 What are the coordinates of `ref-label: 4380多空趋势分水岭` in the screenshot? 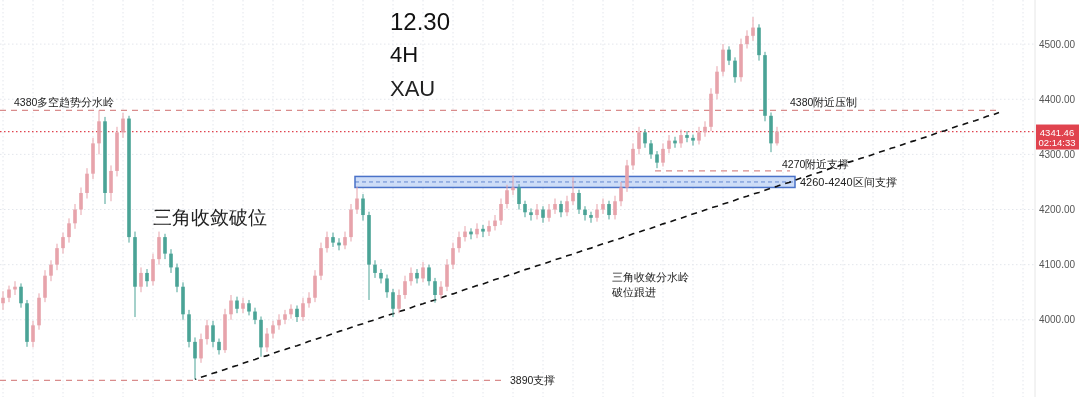 It's located at (64, 102).